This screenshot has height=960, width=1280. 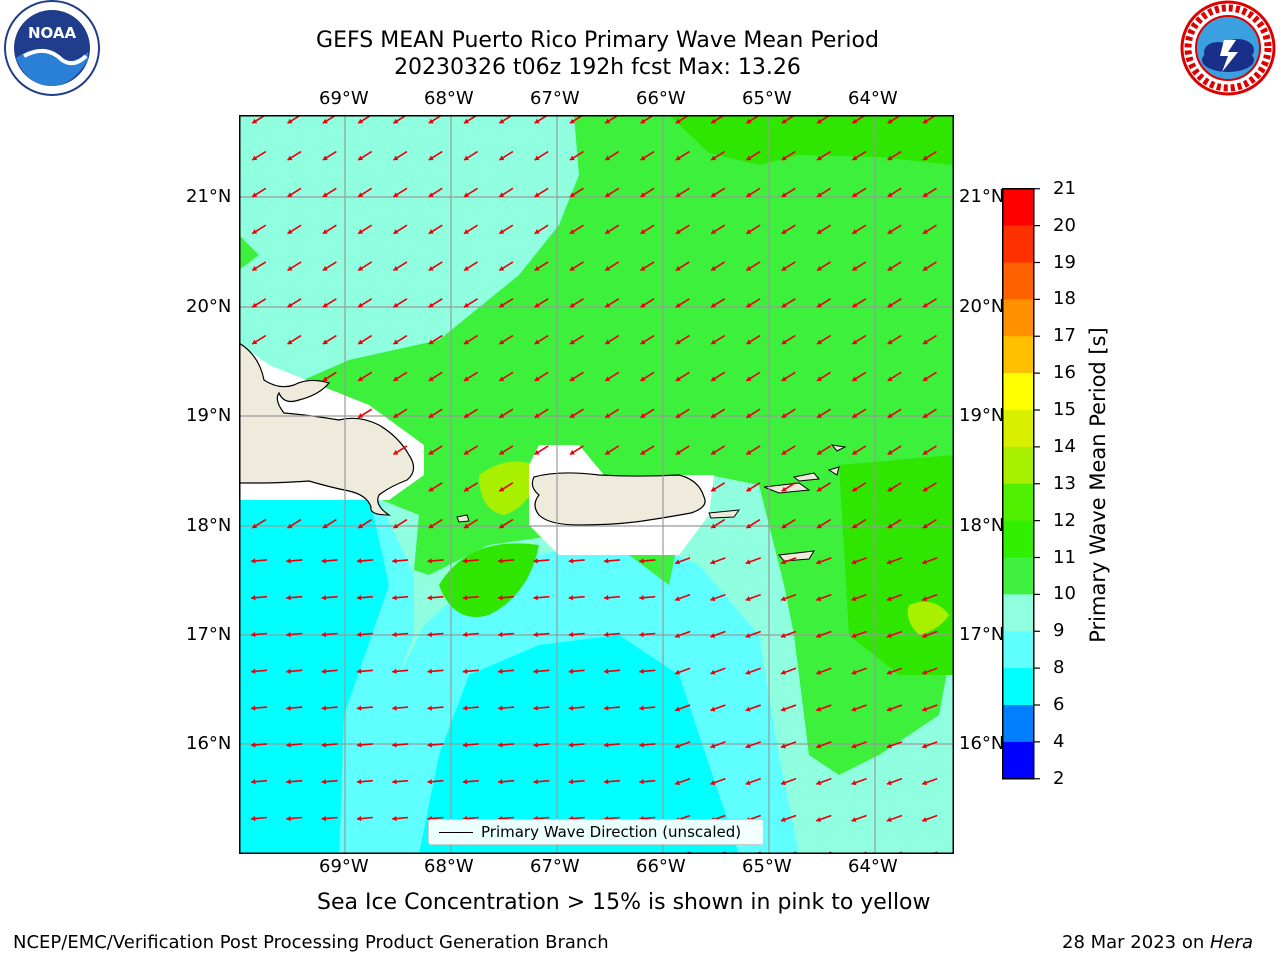 I want to click on colorbar-tick-label: 2, so click(x=1059, y=778).